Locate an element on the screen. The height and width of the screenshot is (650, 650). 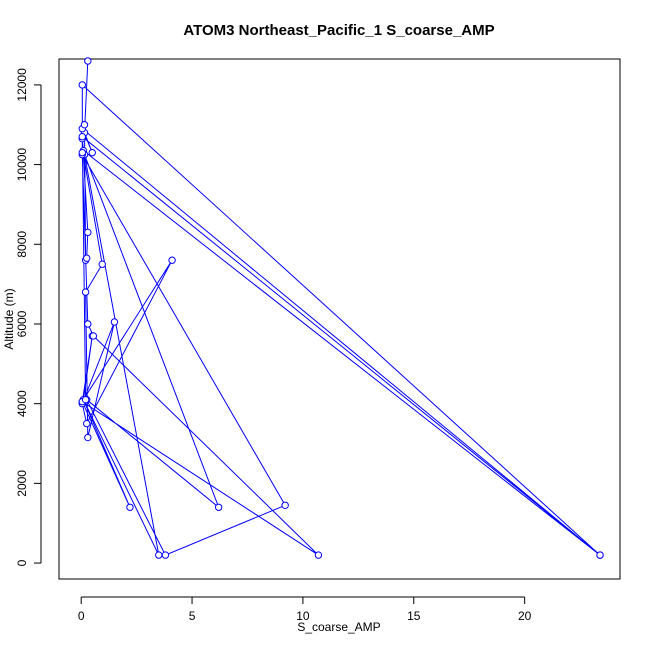
x-axis: 0 5 10 15 20 is located at coordinates (305, 609).